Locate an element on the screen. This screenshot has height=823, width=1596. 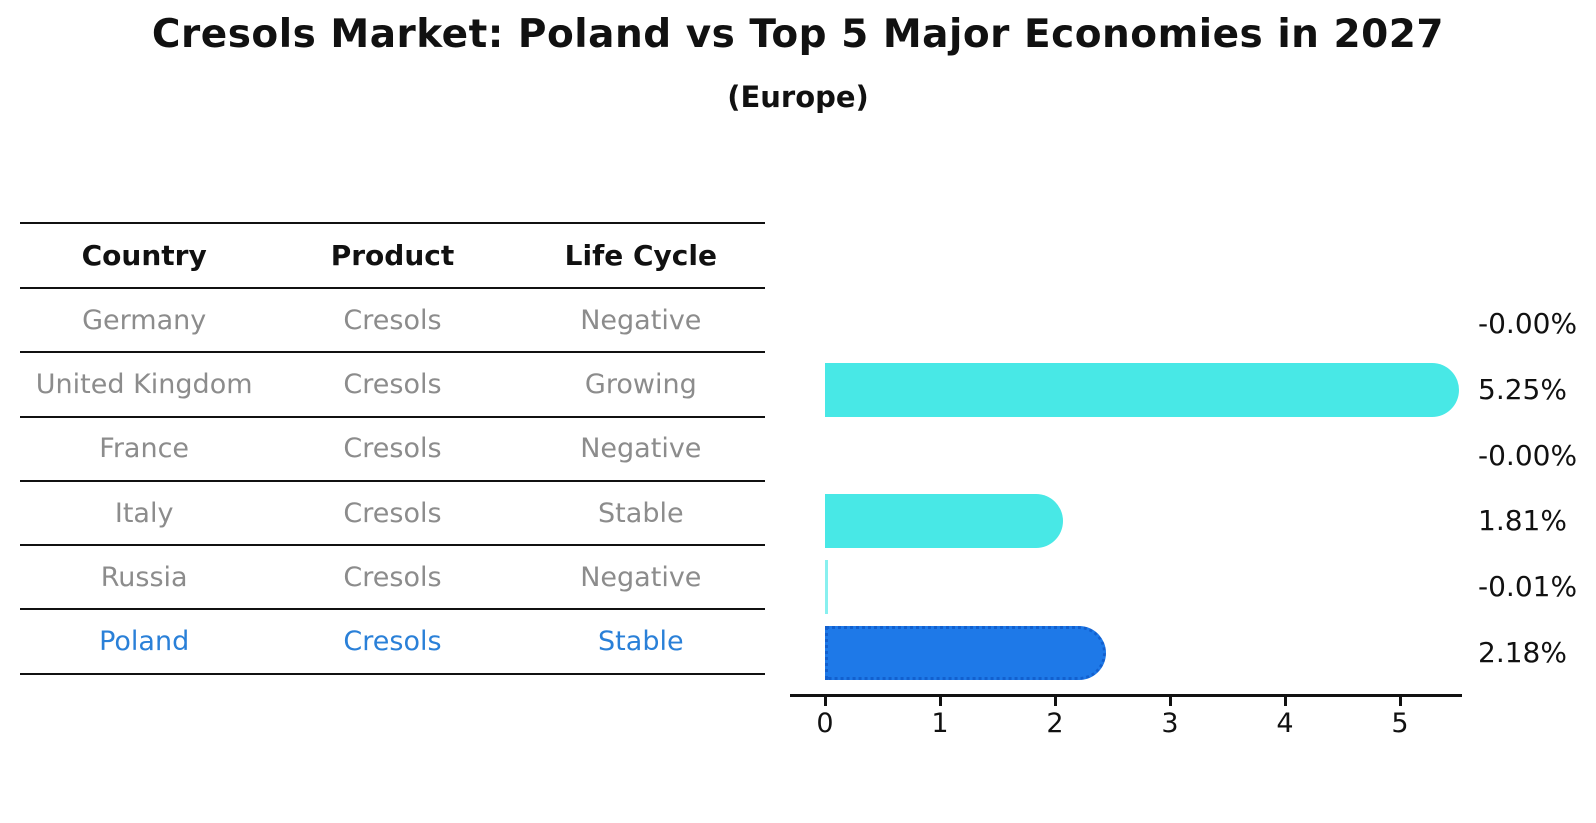
bar-russia is located at coordinates (826, 587).